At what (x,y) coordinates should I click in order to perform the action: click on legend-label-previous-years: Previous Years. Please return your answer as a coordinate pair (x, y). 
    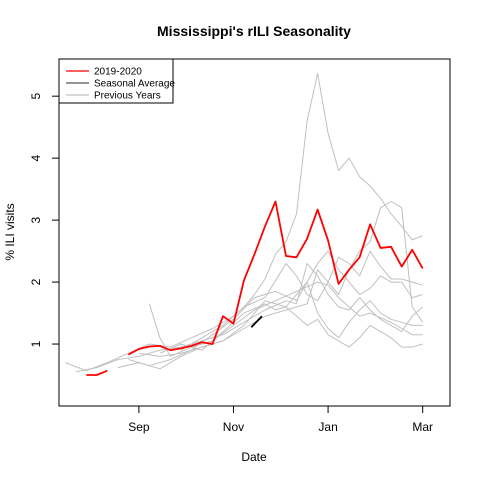
    Looking at the image, I should click on (127, 96).